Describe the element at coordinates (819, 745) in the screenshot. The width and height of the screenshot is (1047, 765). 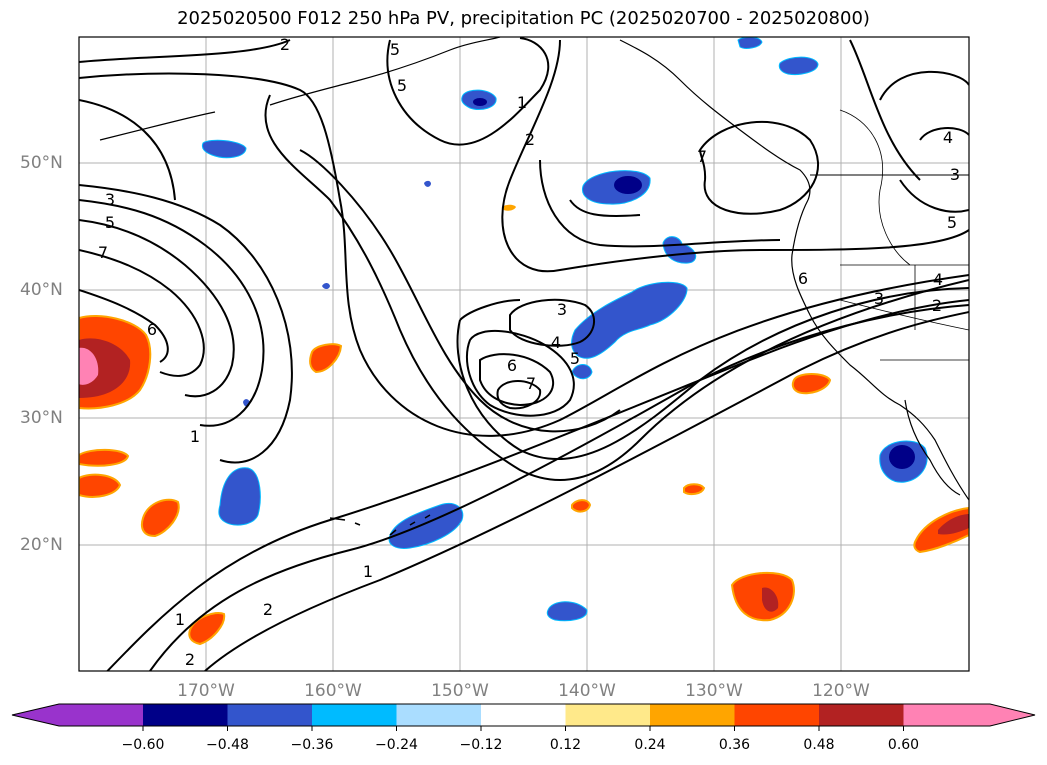
I see `colorbar-tick-label: 0.48` at that location.